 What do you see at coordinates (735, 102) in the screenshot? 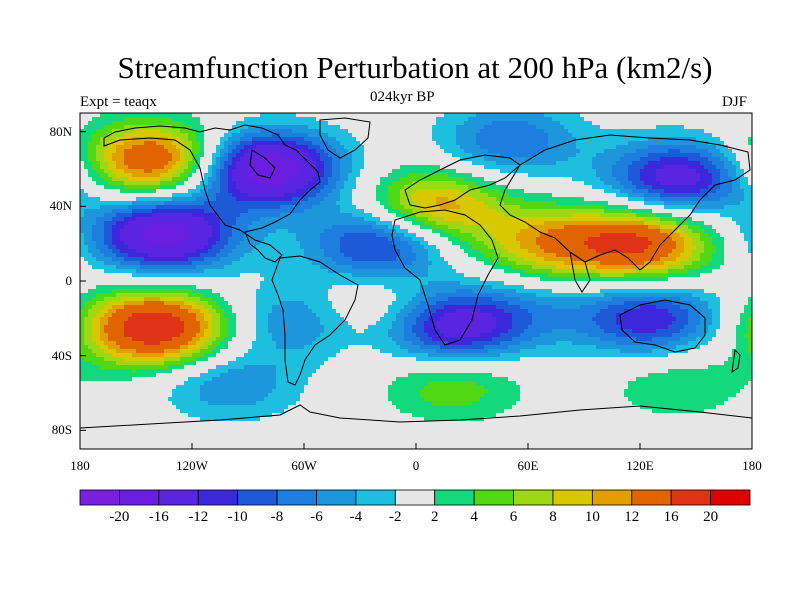
I see `season-label: DJF` at bounding box center [735, 102].